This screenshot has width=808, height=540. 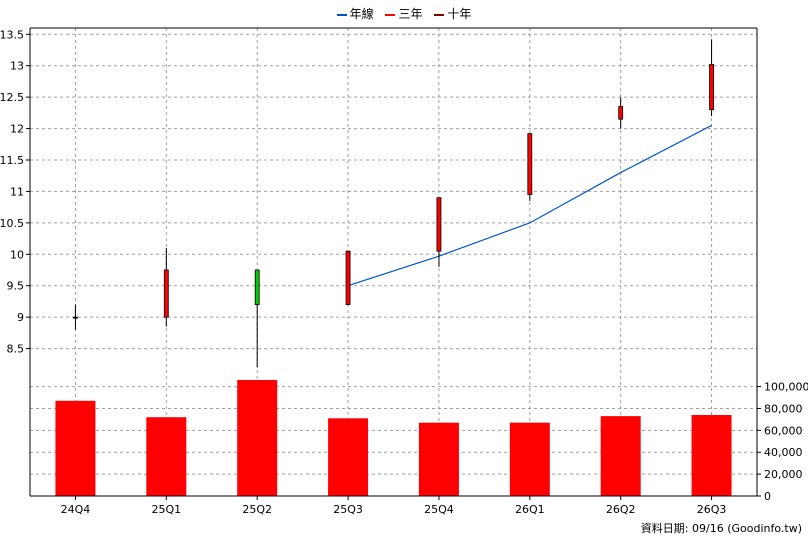 I want to click on price-tick-label: 12.5, so click(x=12, y=97).